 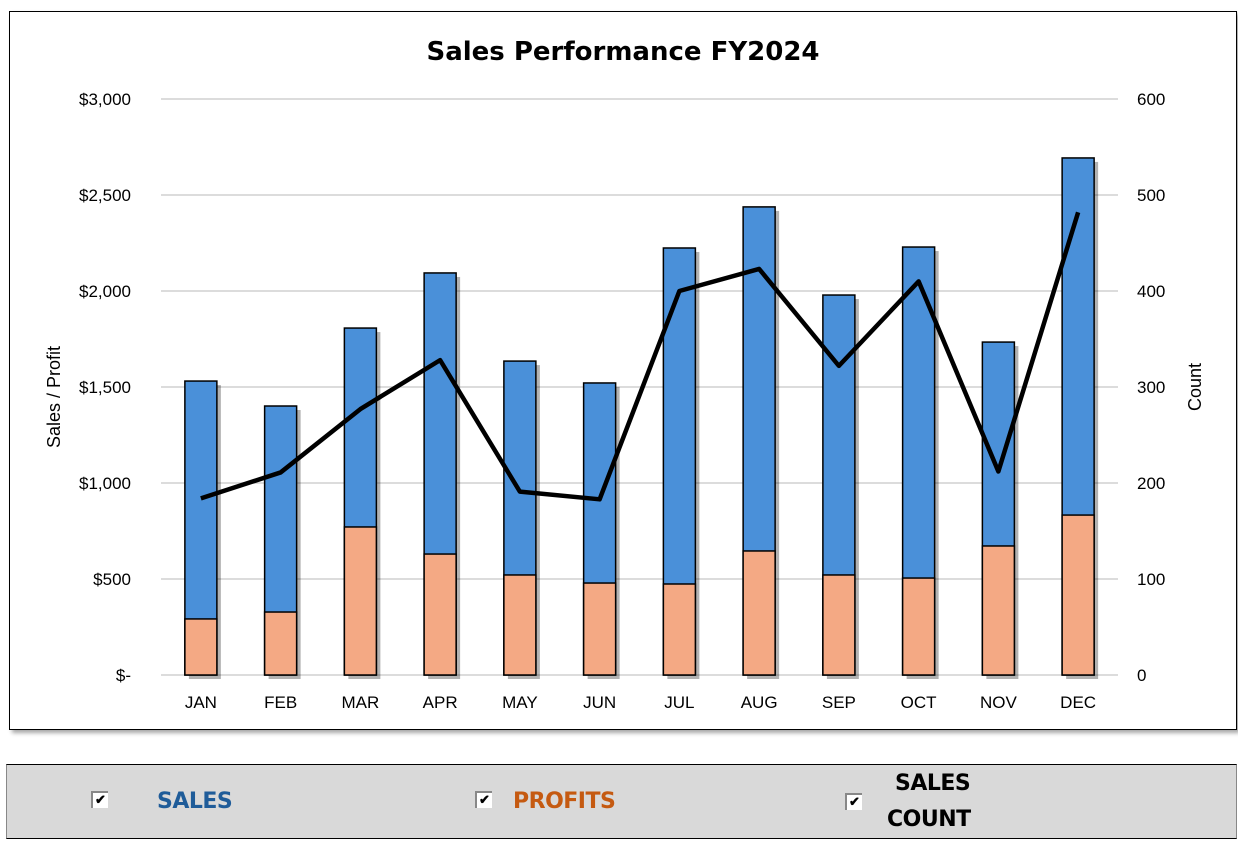 I want to click on sales-toggle-label: SALES, so click(x=195, y=801).